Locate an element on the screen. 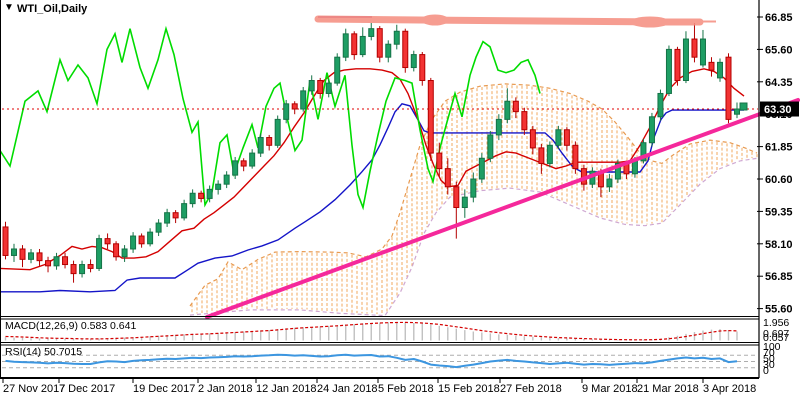 The width and height of the screenshot is (800, 400). time-tick-label: 21 Mar 2018 is located at coordinates (668, 389).